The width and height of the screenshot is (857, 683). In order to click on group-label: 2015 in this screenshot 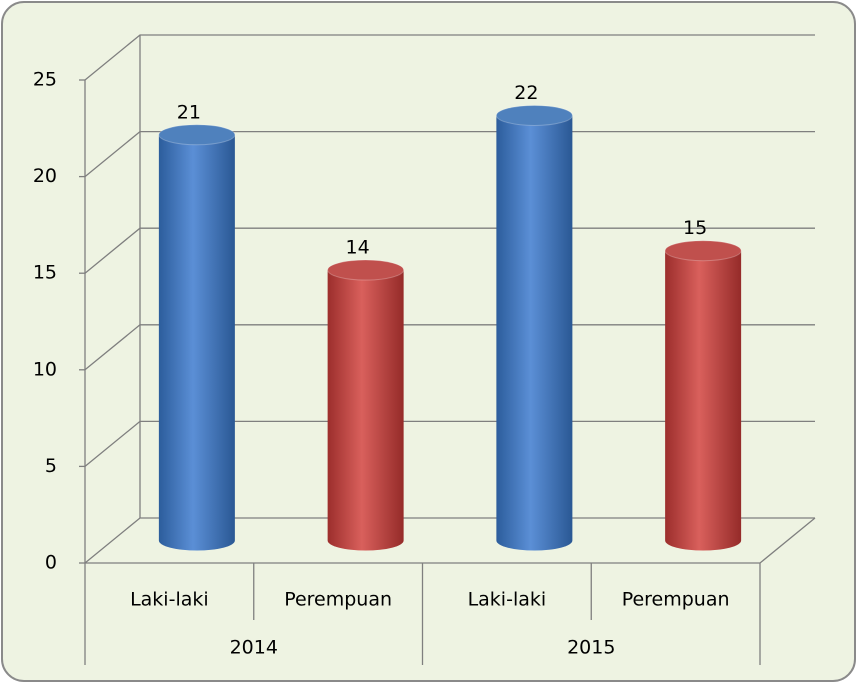, I will do `click(591, 648)`.